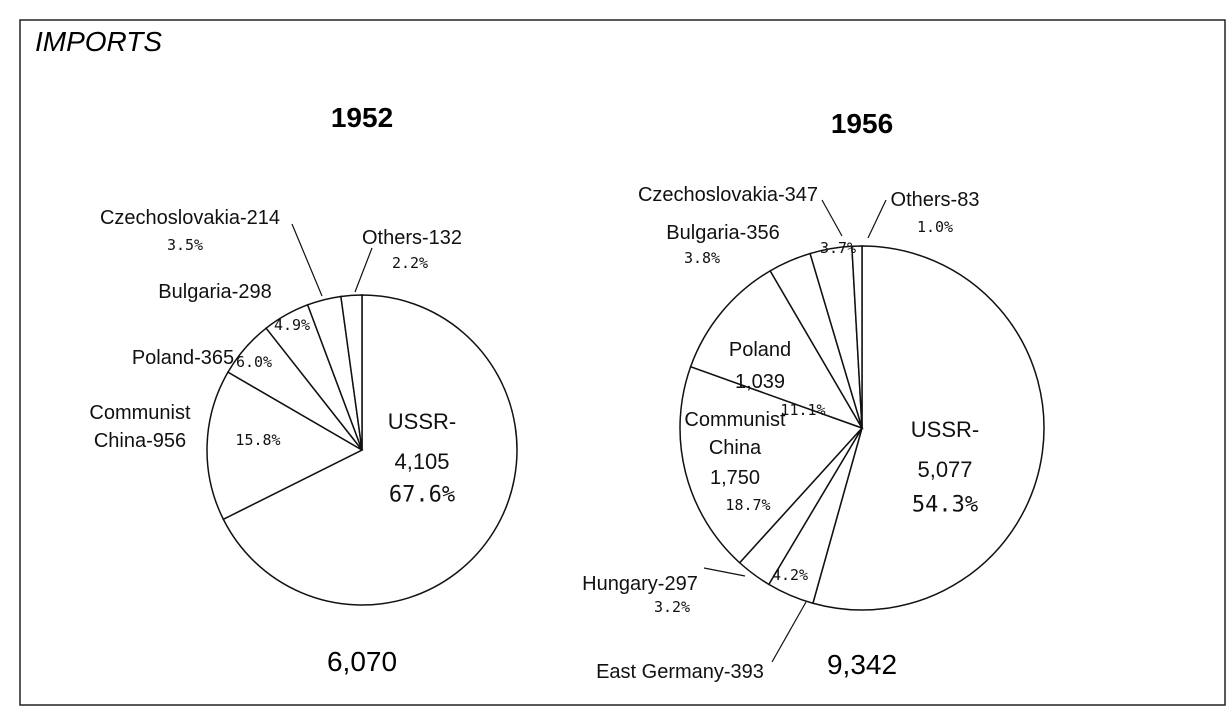  Describe the element at coordinates (445, 238) in the screenshot. I see `value-label: 132` at that location.